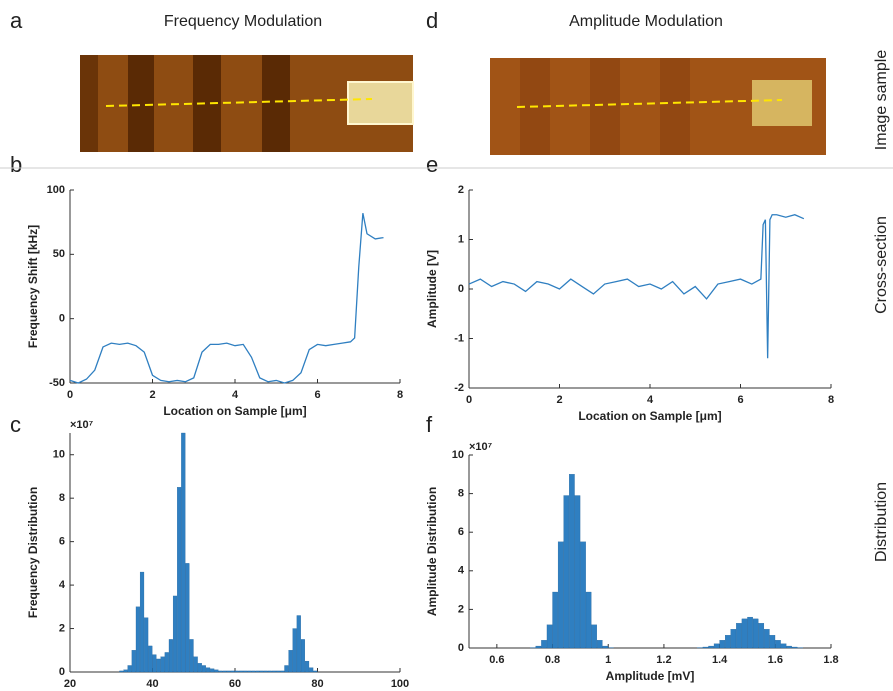 The image size is (893, 691). I want to click on x-tick-label: 6, so click(317, 395).